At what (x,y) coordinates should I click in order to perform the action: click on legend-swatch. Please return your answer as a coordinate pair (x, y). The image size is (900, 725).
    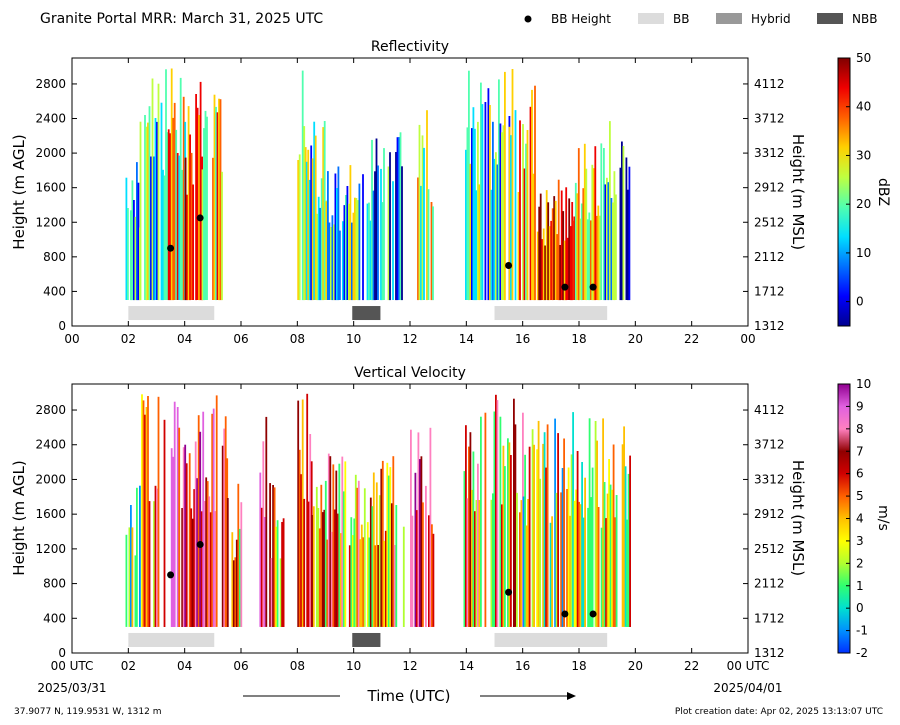
    Looking at the image, I should click on (729, 18).